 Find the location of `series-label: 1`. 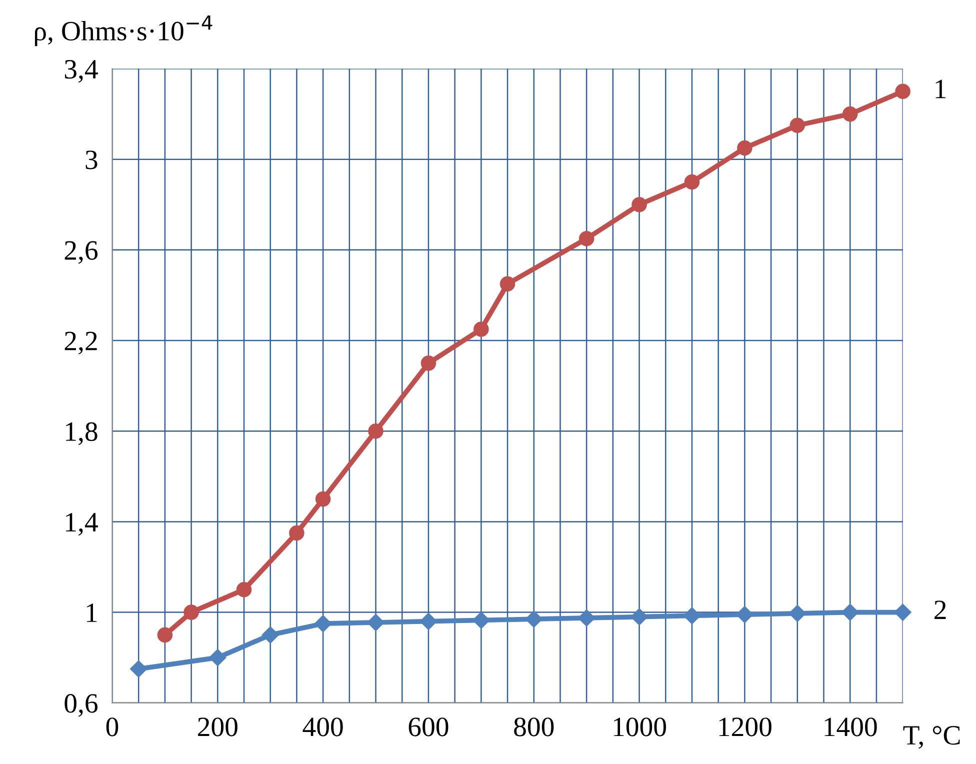

series-label: 1 is located at coordinates (941, 89).